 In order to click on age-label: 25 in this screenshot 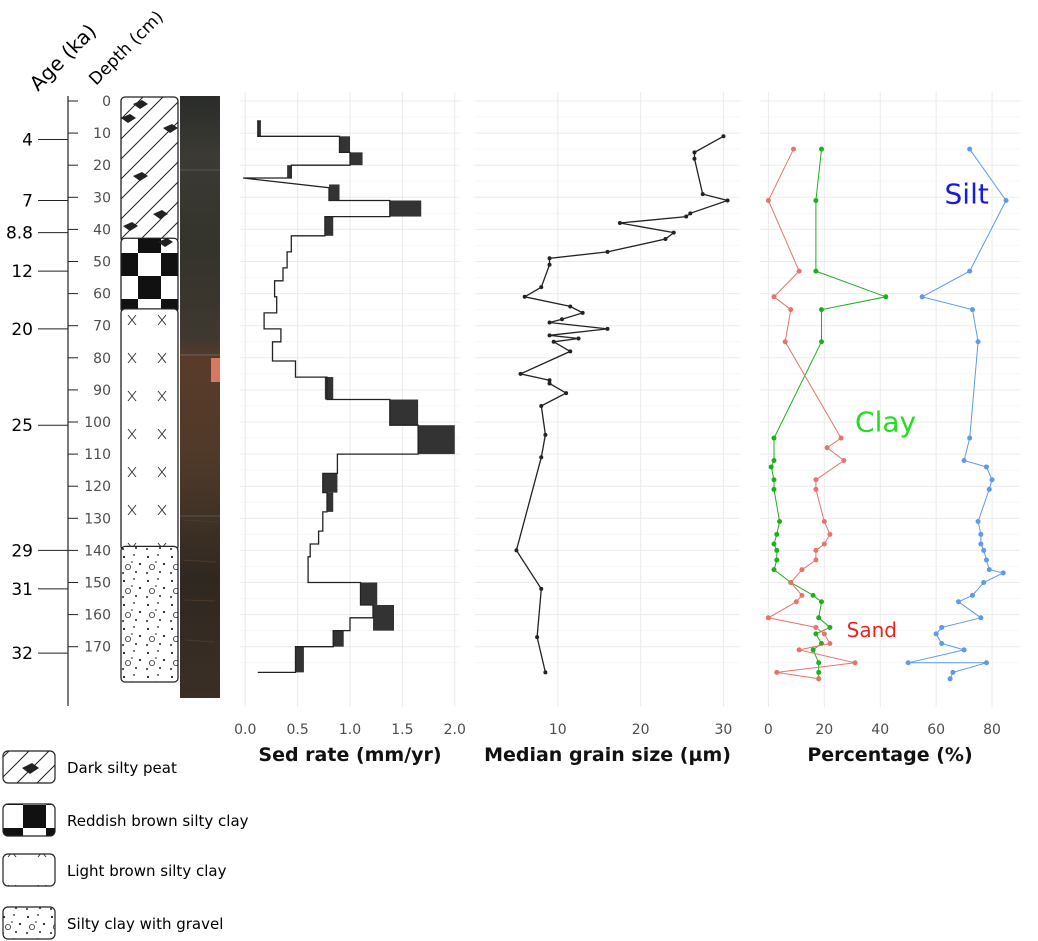, I will do `click(22, 426)`.